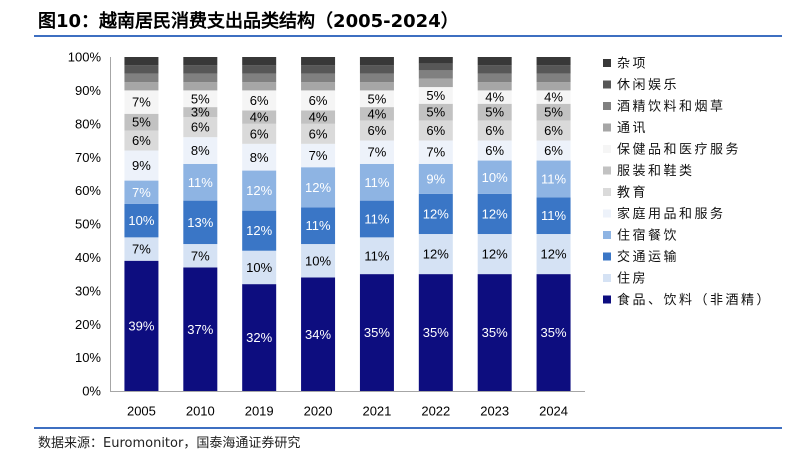 The width and height of the screenshot is (810, 472). I want to click on legend-label: 住房, so click(632, 279).